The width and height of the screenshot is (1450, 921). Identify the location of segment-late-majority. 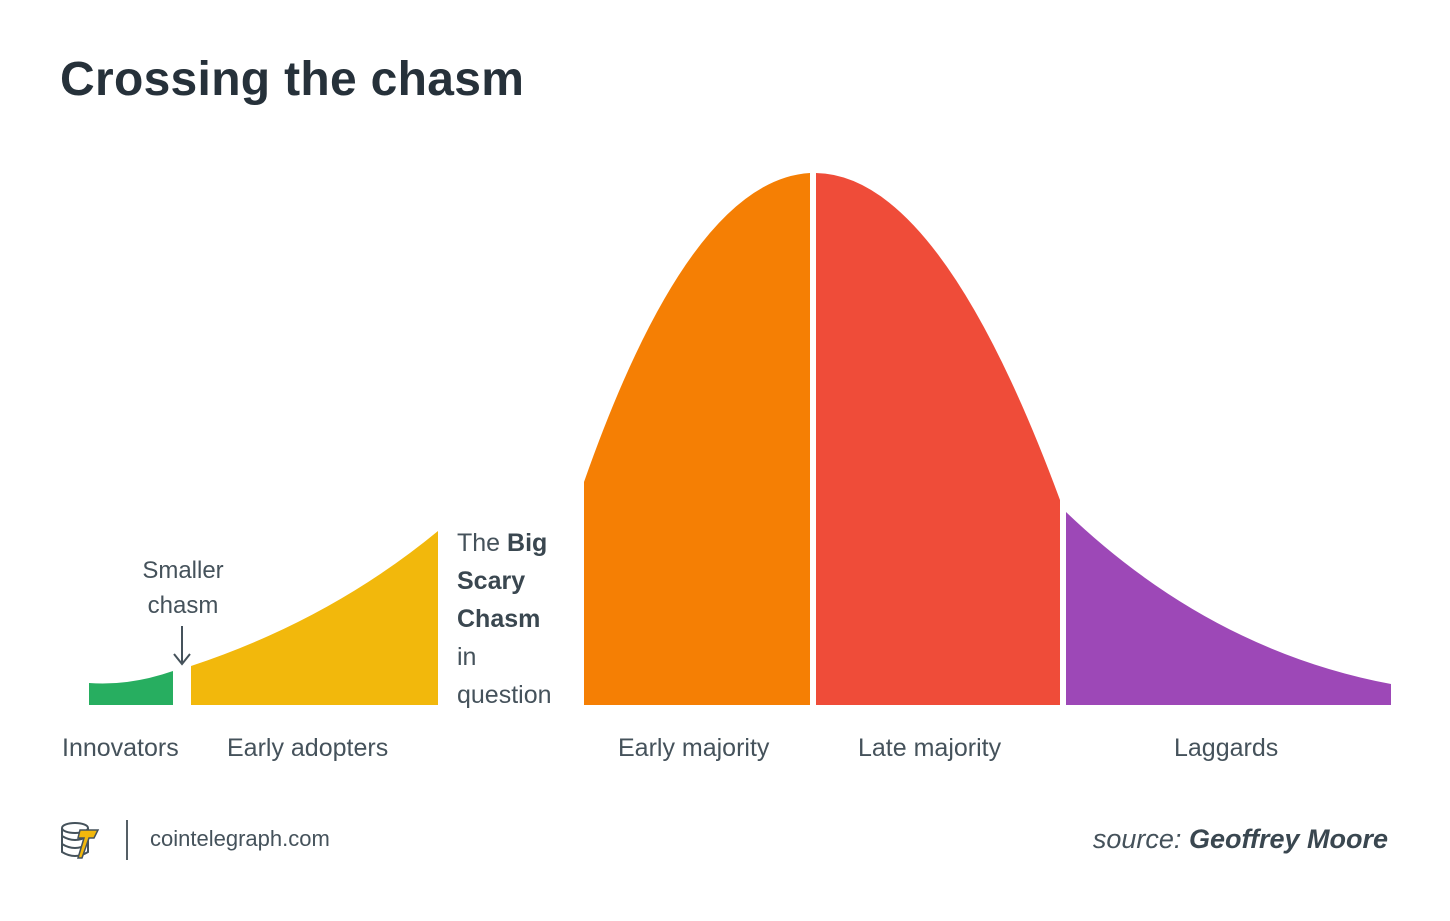
(938, 439).